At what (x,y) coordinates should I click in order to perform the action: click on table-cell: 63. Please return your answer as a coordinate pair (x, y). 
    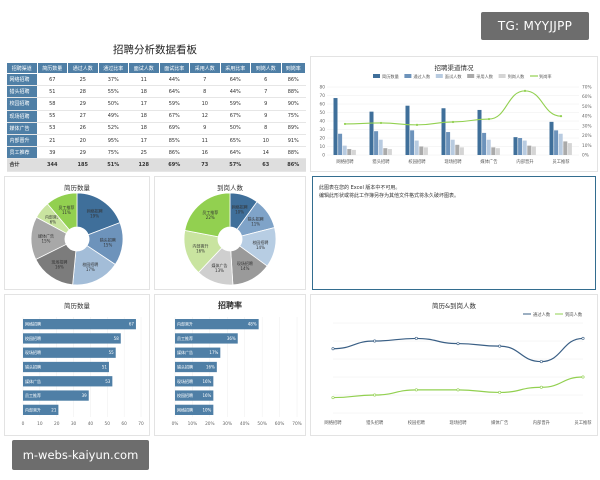
    Looking at the image, I should click on (265, 165).